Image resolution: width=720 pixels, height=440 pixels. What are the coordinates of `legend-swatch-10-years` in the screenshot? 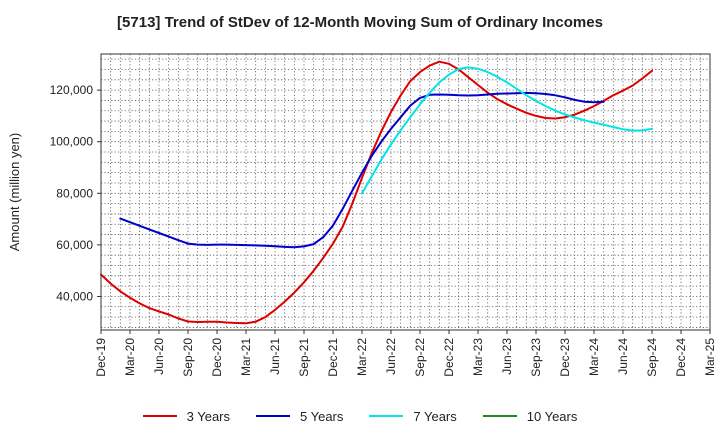 It's located at (499, 416).